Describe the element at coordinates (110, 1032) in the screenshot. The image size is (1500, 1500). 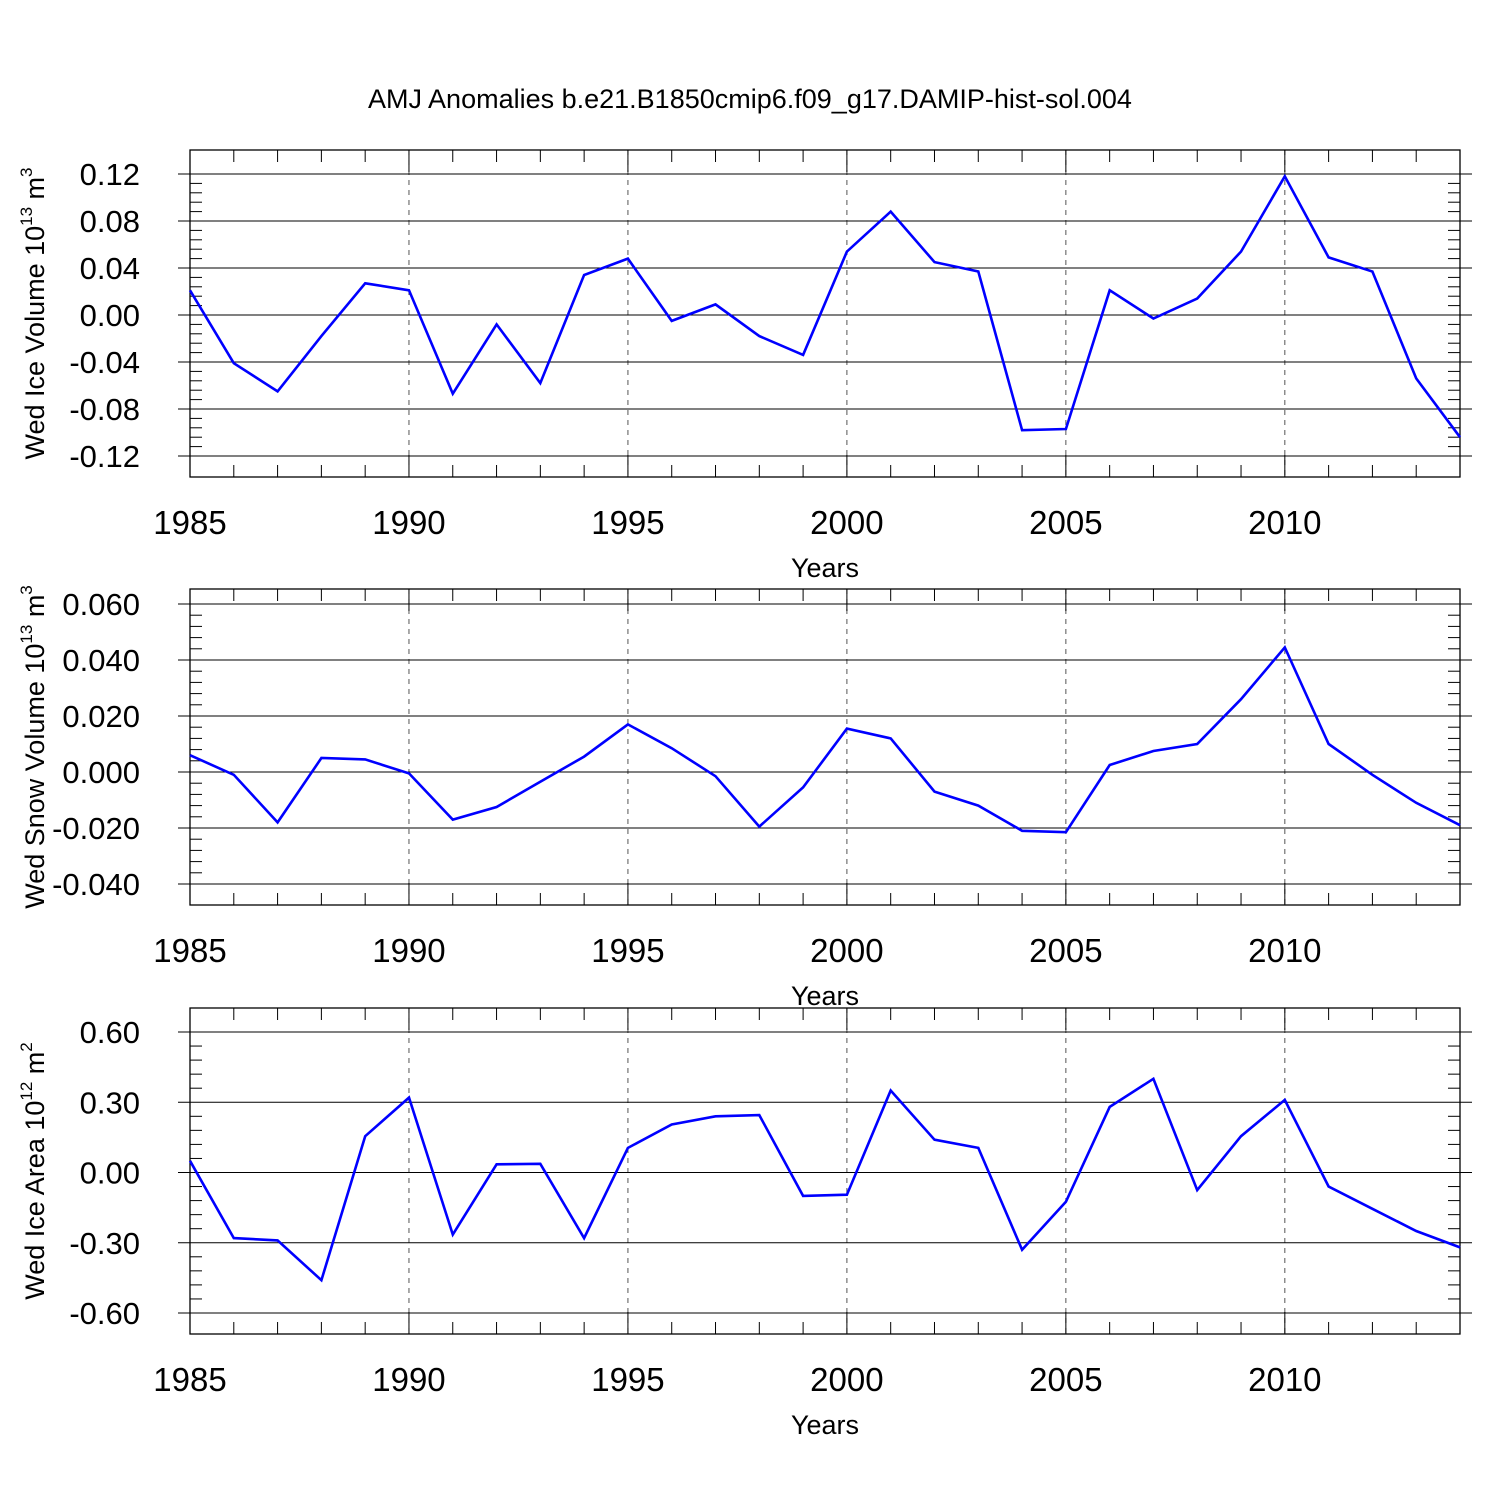
I see `y-tick-label: 0.60` at that location.